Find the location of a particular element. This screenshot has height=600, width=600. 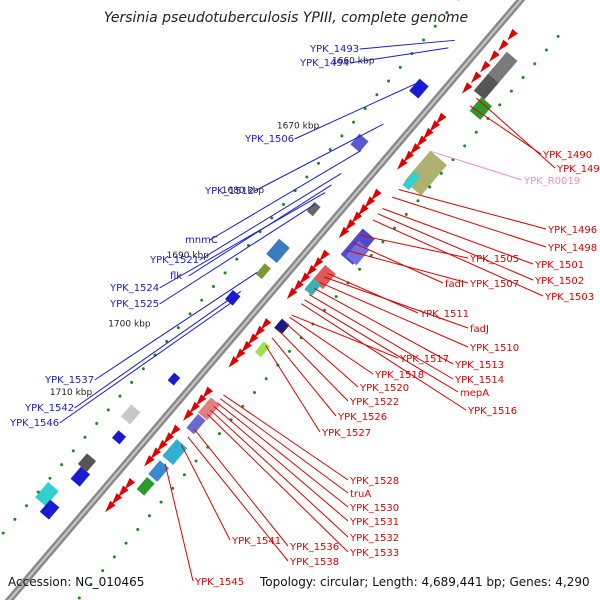

gene-label-right: YPK_1520 is located at coordinates (384, 388).